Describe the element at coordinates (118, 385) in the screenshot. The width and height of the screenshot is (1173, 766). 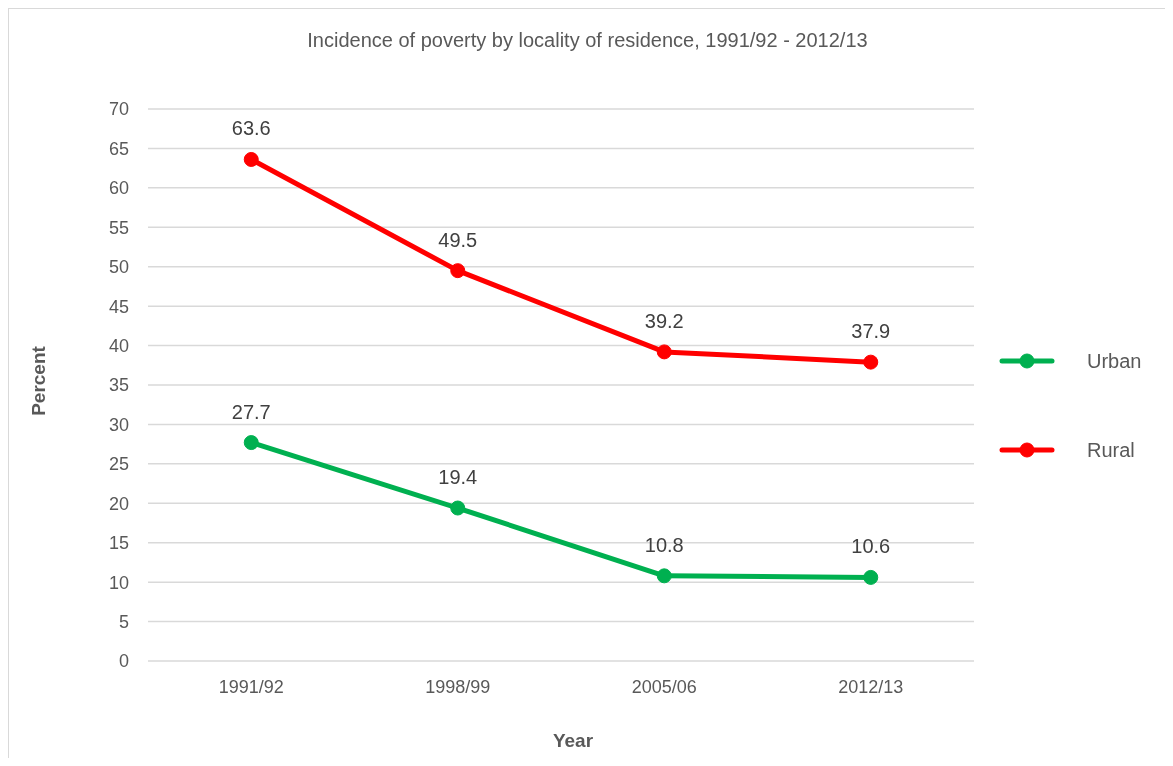
I see `y-tick-label: 35` at that location.